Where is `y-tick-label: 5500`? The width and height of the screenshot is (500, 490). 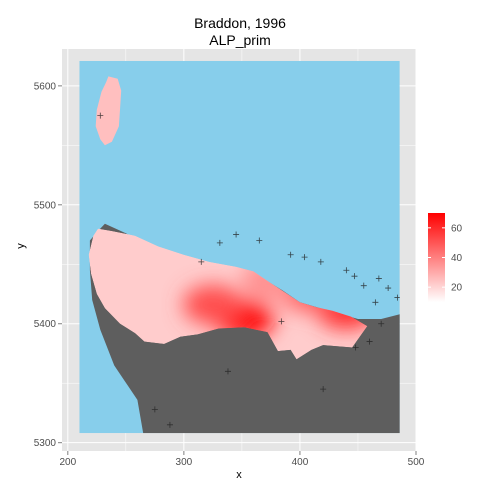
y-tick-label: 5500 is located at coordinates (45, 205).